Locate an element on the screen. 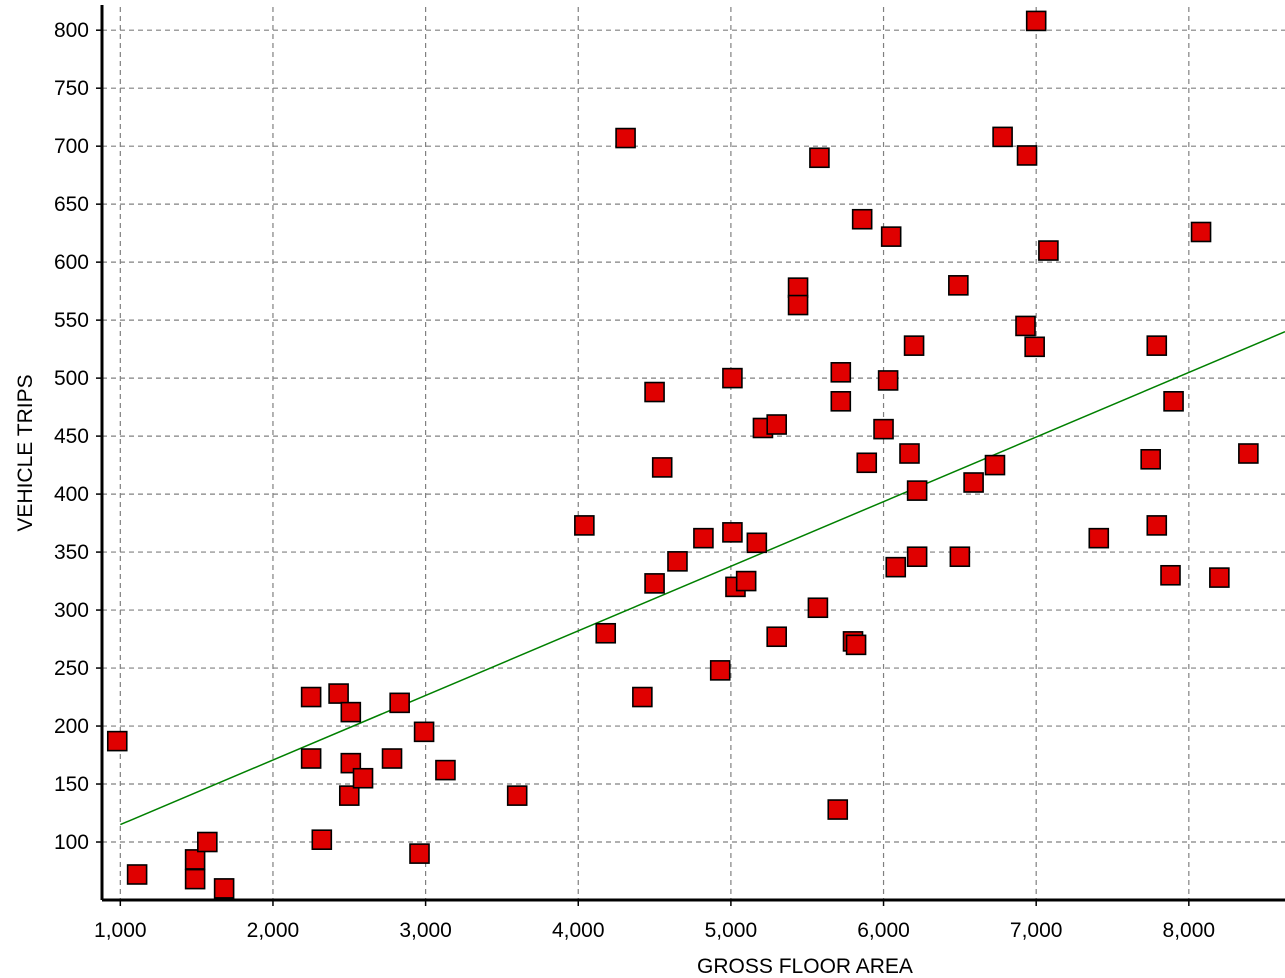  x-tick-label: 3,000 is located at coordinates (425, 930).